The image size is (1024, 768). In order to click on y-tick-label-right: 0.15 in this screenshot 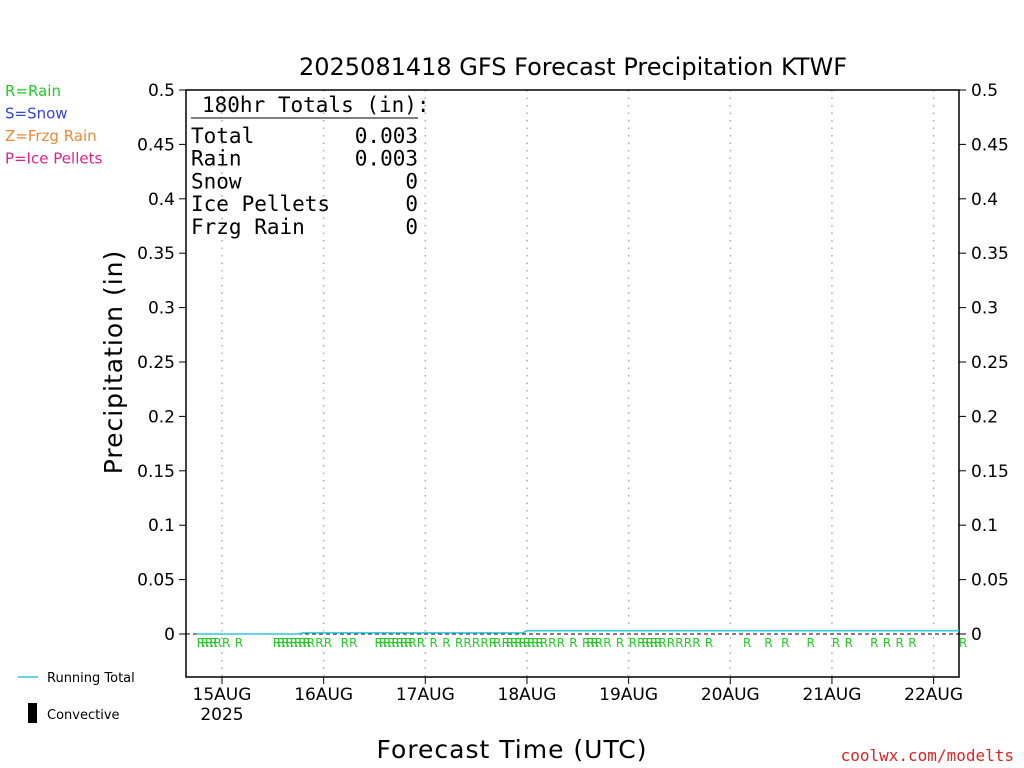, I will do `click(990, 472)`.